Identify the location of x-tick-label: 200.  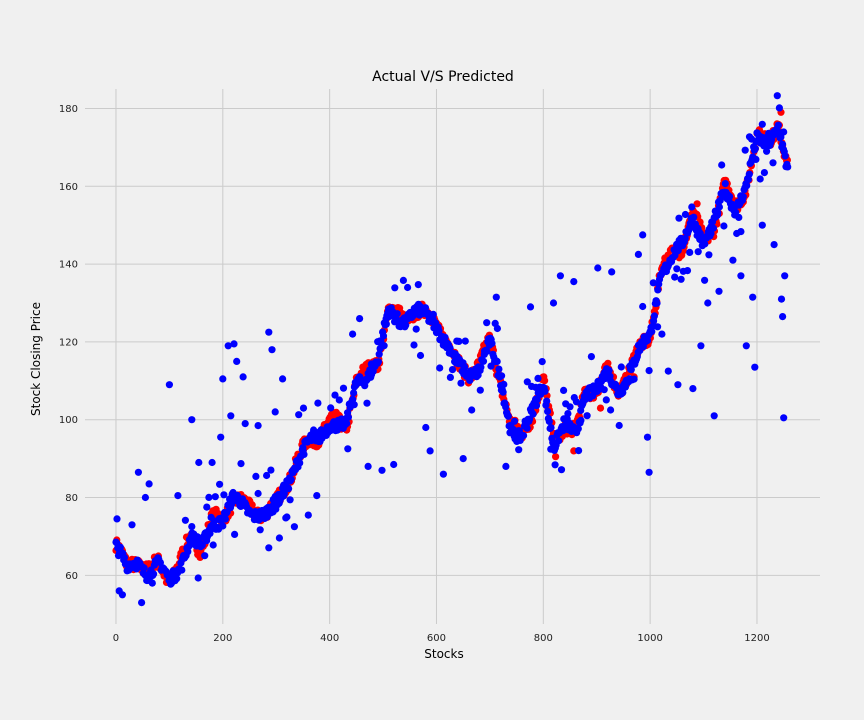
(222, 638).